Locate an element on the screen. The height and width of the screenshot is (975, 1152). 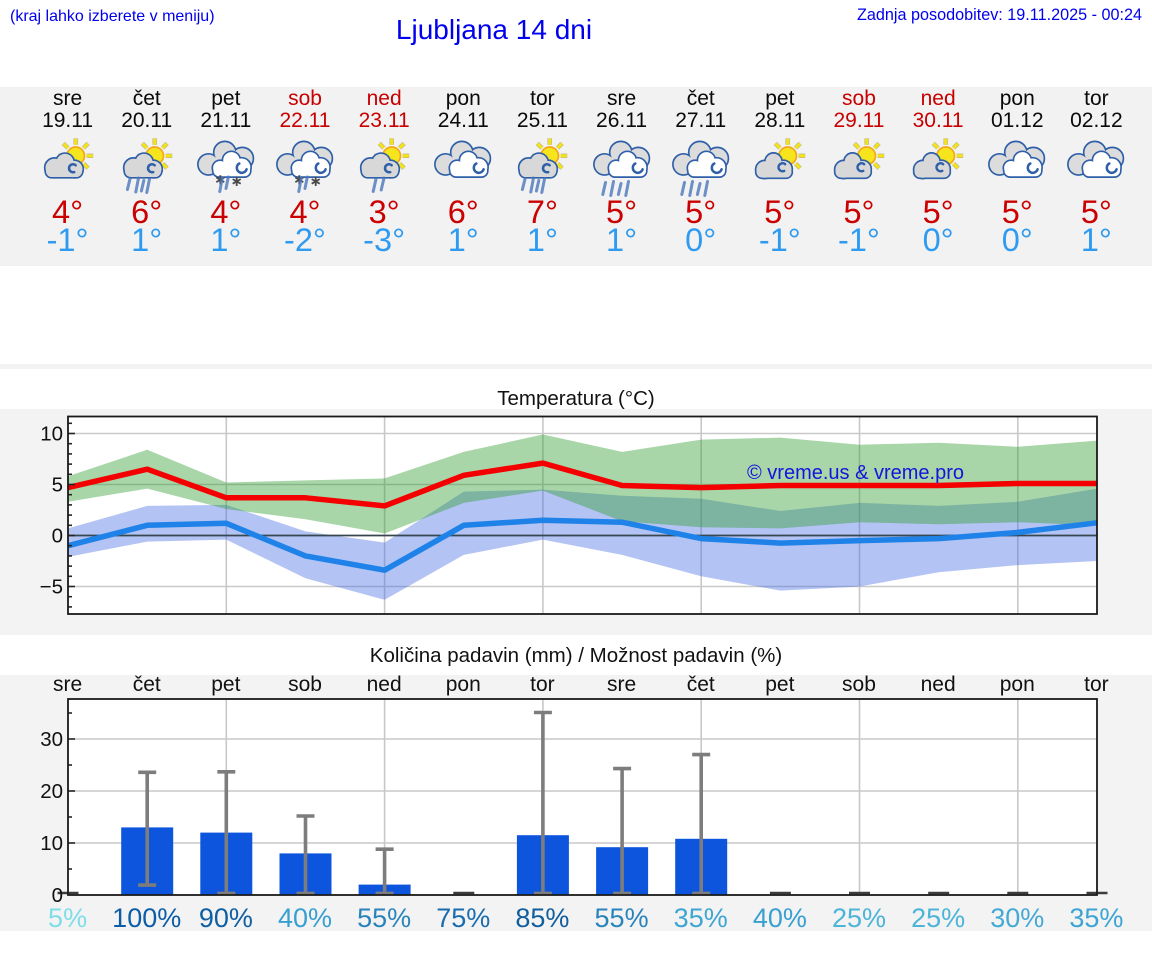
svg-text: 5 is located at coordinates (57, 485).